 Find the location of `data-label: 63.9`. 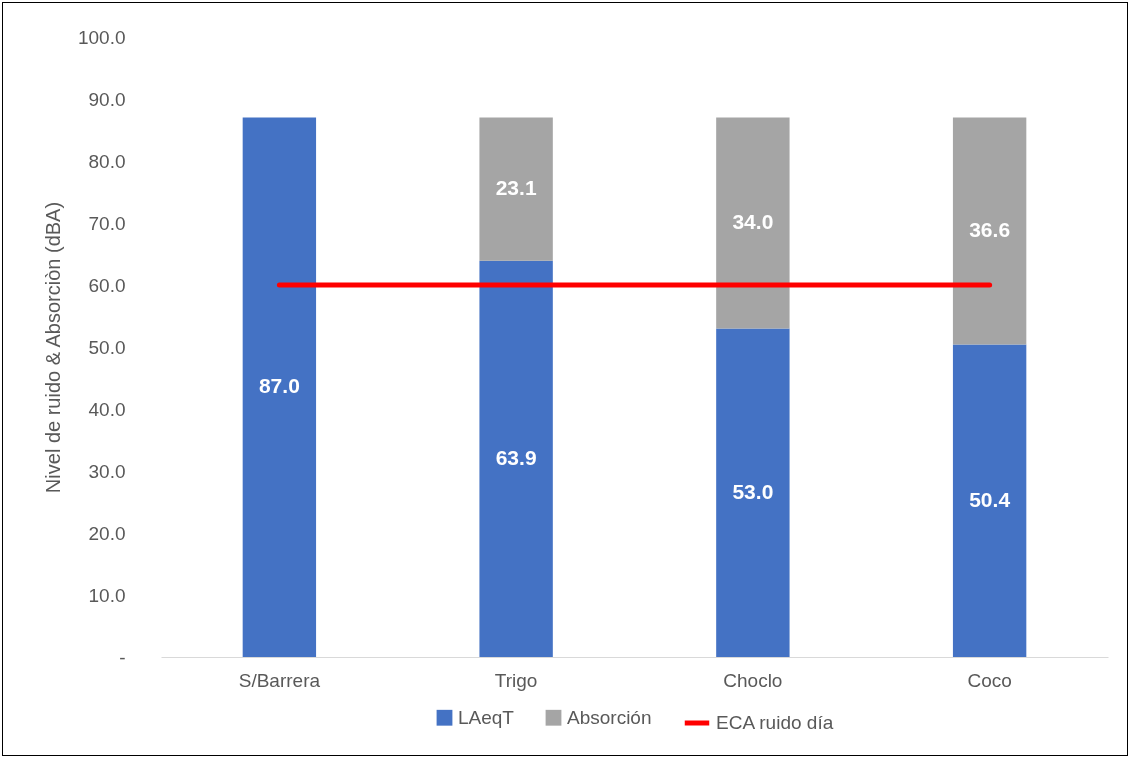

data-label: 63.9 is located at coordinates (516, 457).